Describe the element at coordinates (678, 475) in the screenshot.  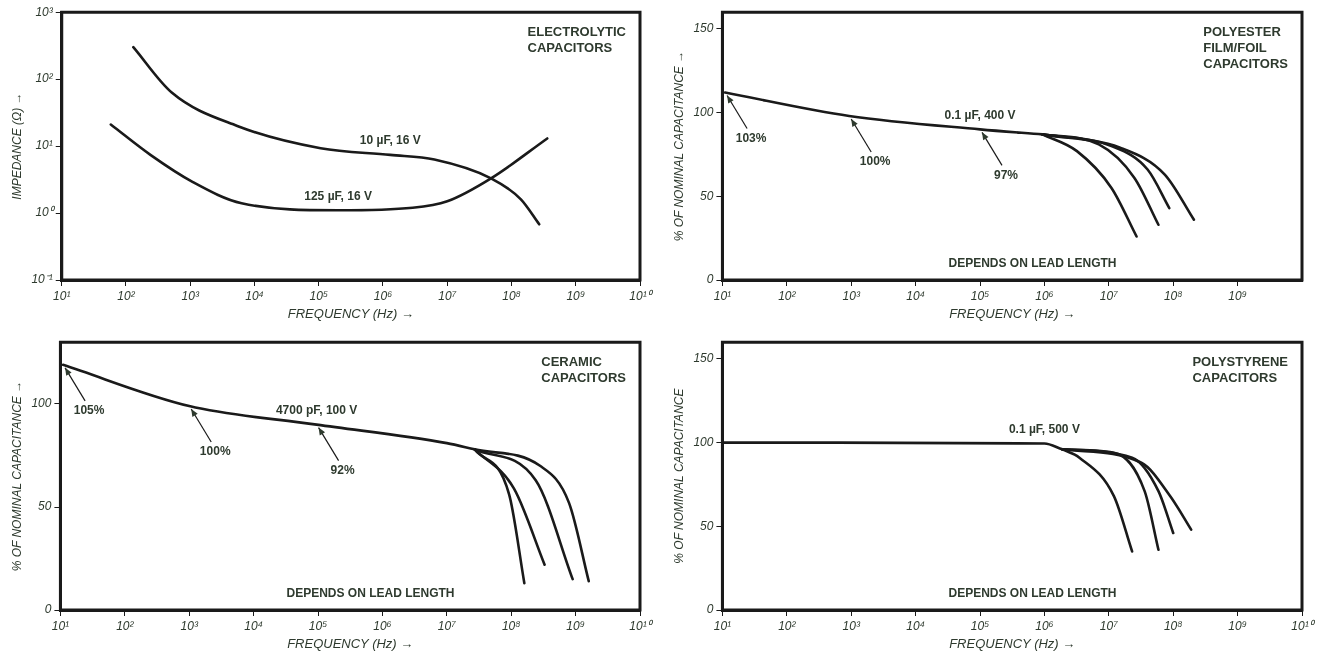
I see `y-axis-title: % OF NOMINAL CAPACITANCE` at that location.